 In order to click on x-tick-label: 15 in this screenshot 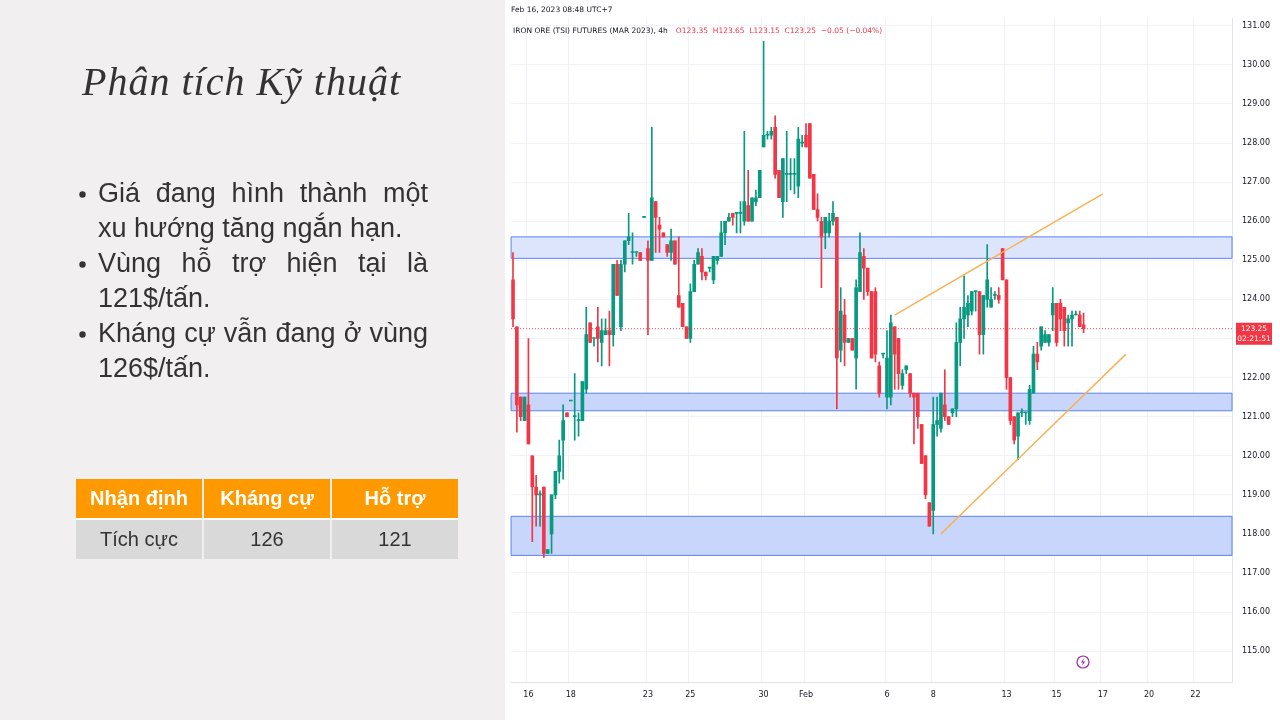, I will do `click(1056, 695)`.